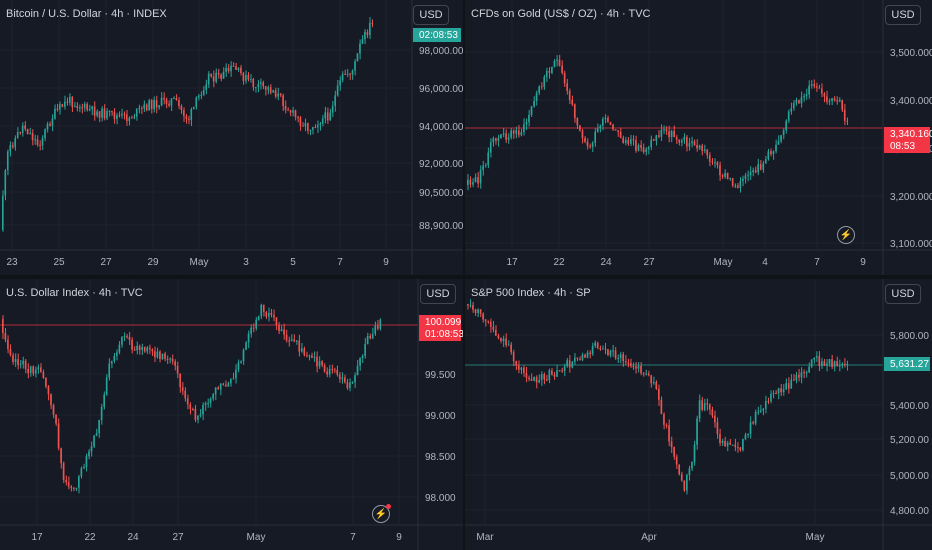 The width and height of the screenshot is (932, 550). I want to click on bar-countdown-timer: 08:53, so click(902, 146).